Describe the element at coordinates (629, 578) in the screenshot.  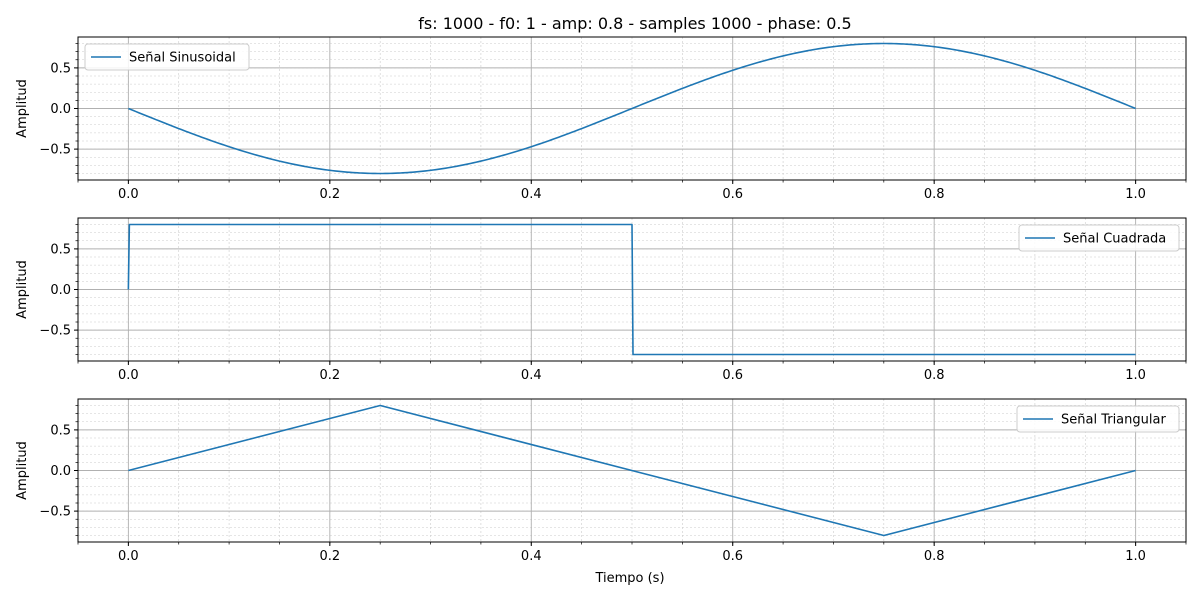
I see `x-axis-label: Tiempo (s)` at that location.